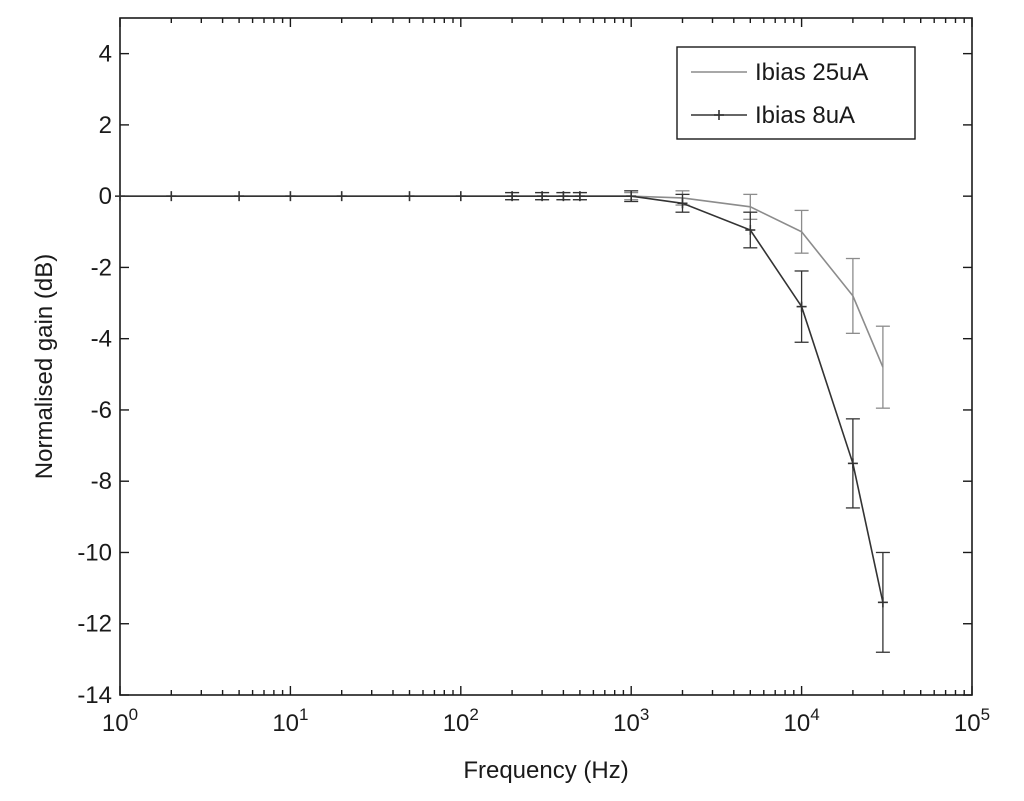  What do you see at coordinates (545, 770) in the screenshot?
I see `x-axis-title: Frequency (Hz)` at bounding box center [545, 770].